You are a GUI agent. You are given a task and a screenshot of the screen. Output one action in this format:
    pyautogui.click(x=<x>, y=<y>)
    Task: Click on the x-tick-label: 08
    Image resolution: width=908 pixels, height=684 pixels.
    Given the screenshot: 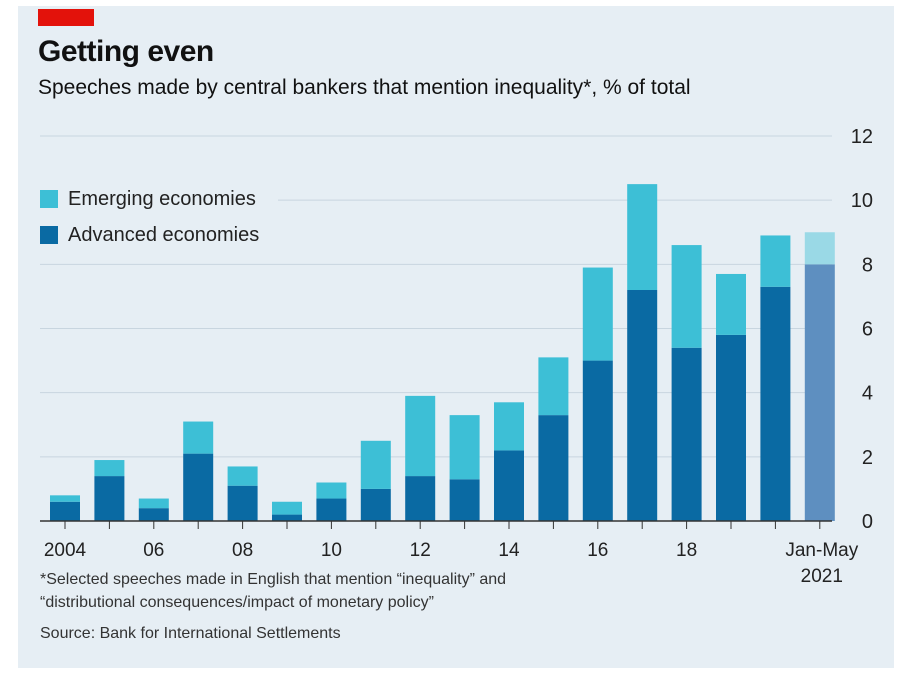 What is the action you would take?
    pyautogui.click(x=242, y=550)
    